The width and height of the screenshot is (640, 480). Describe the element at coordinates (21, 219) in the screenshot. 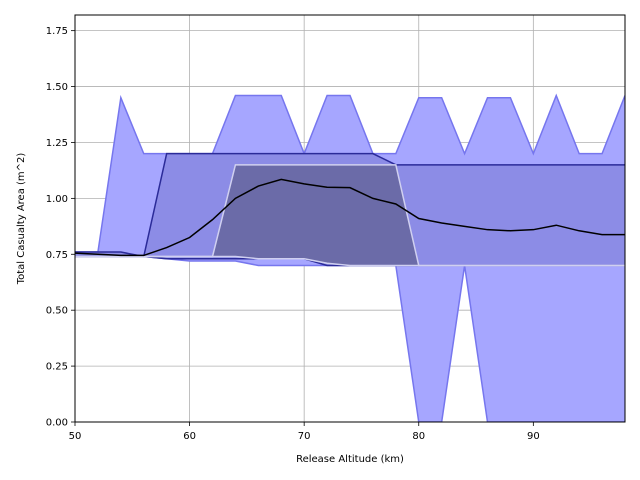

I see `y-axis-label: Total Casualty Area (m^2)` at that location.